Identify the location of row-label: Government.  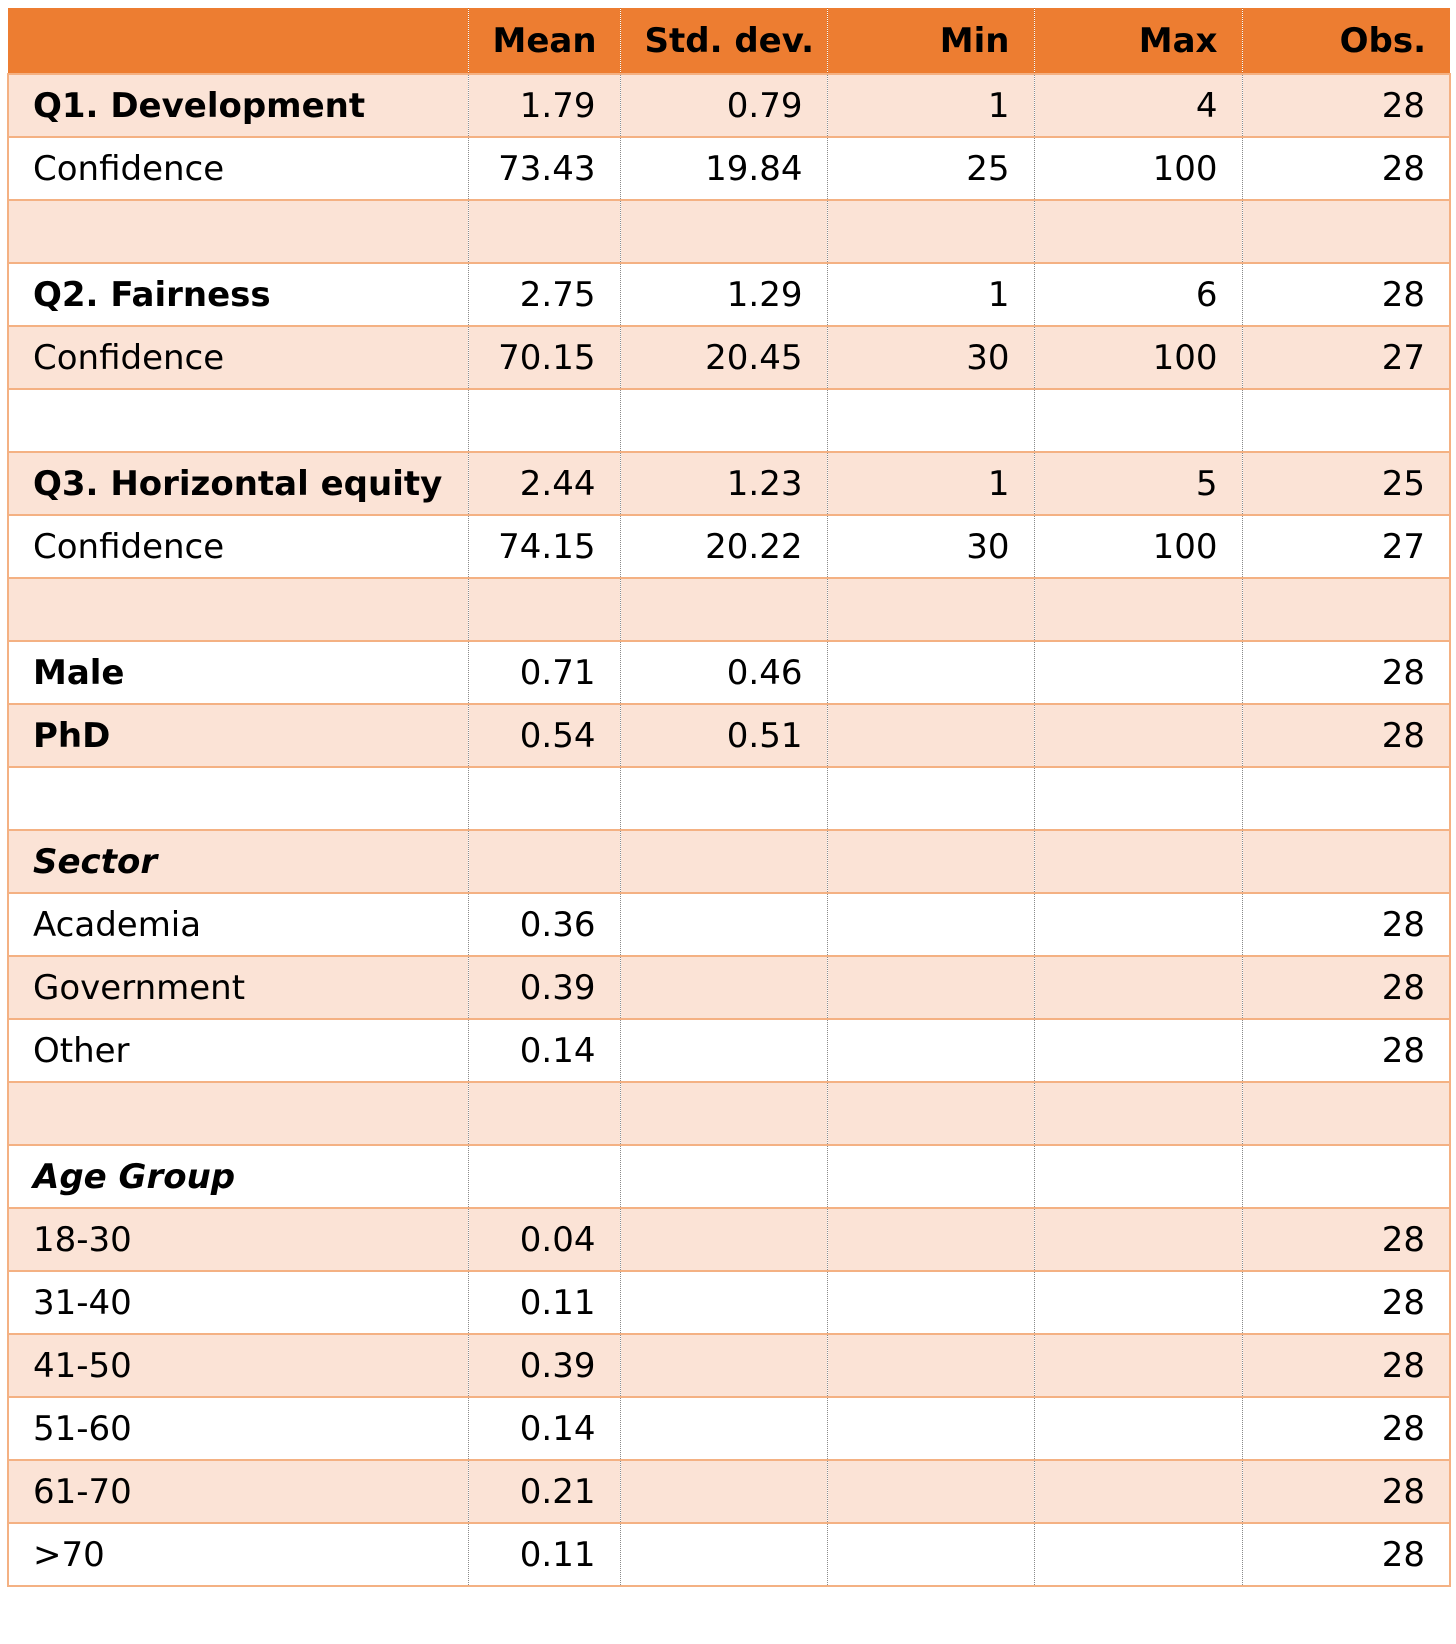
(139, 987).